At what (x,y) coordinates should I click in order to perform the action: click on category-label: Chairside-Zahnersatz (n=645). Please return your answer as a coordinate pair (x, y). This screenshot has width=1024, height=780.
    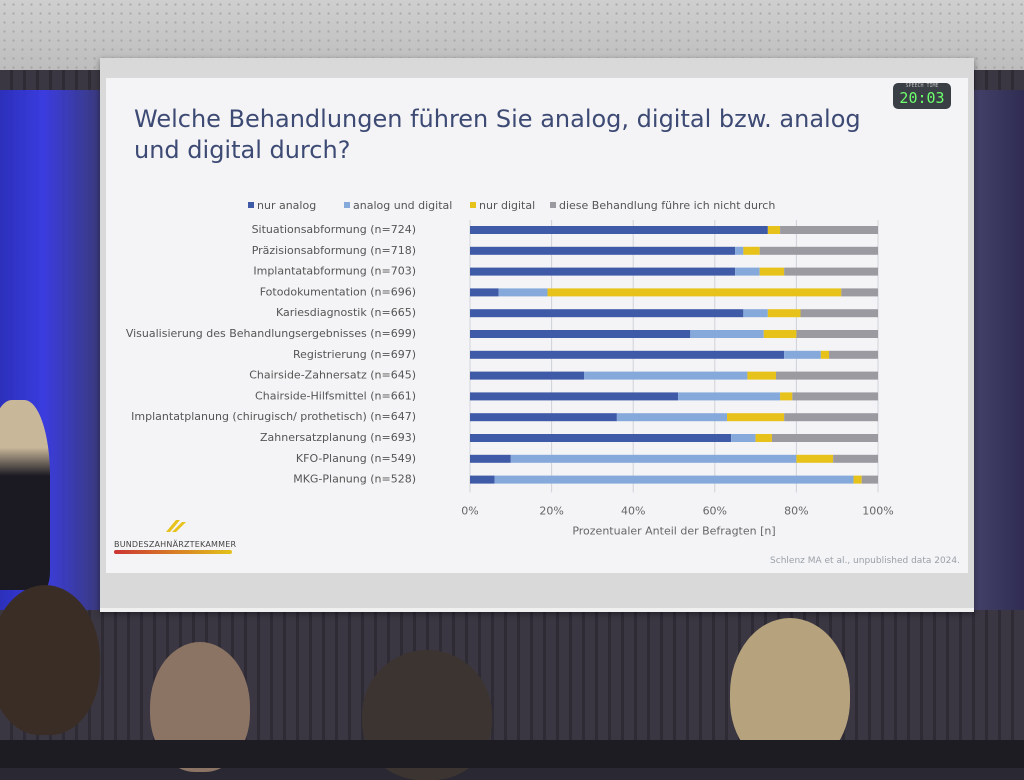
    Looking at the image, I should click on (332, 375).